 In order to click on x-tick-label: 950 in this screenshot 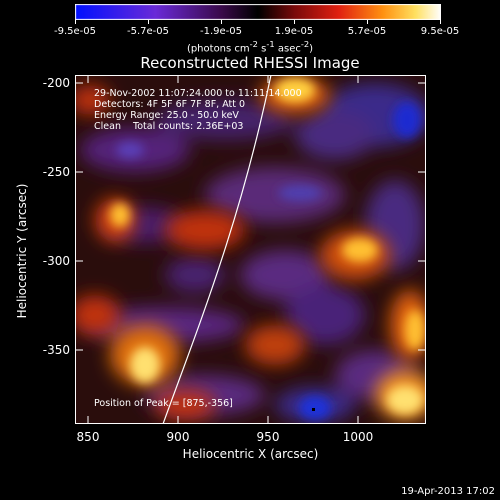, I will do `click(268, 437)`.